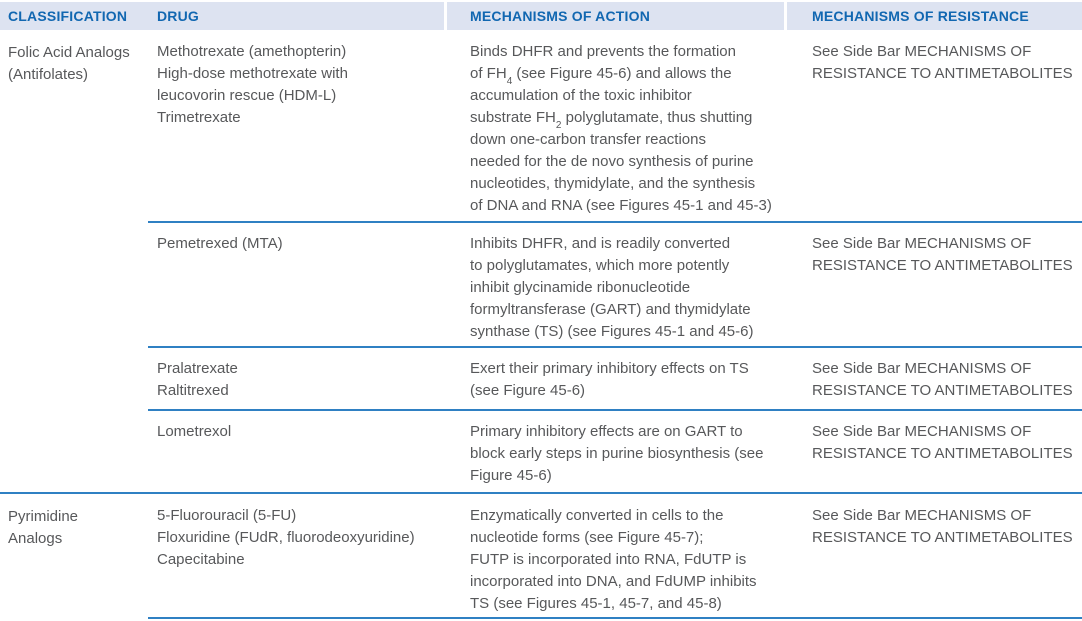  Describe the element at coordinates (560, 16) in the screenshot. I see `column-header-mechanisms-of-action: MECHANISMS OF ACTION` at that location.